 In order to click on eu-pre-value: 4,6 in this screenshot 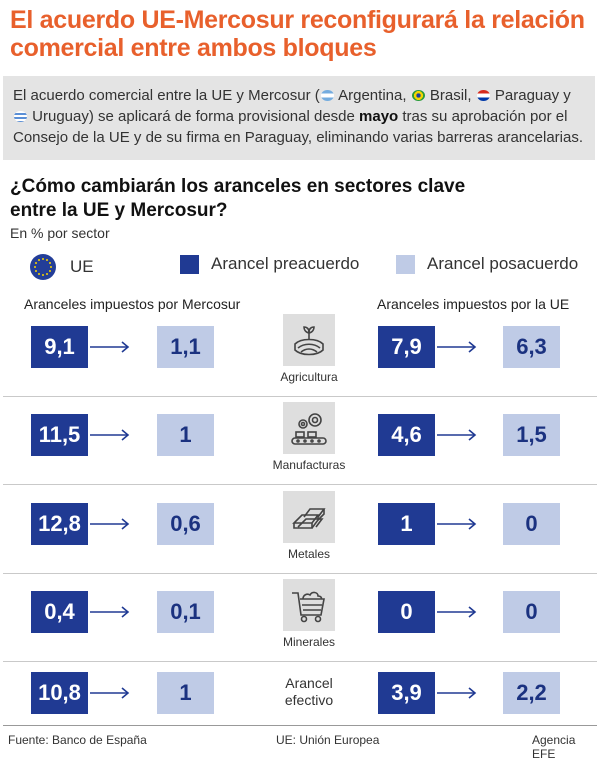, I will do `click(406, 435)`.